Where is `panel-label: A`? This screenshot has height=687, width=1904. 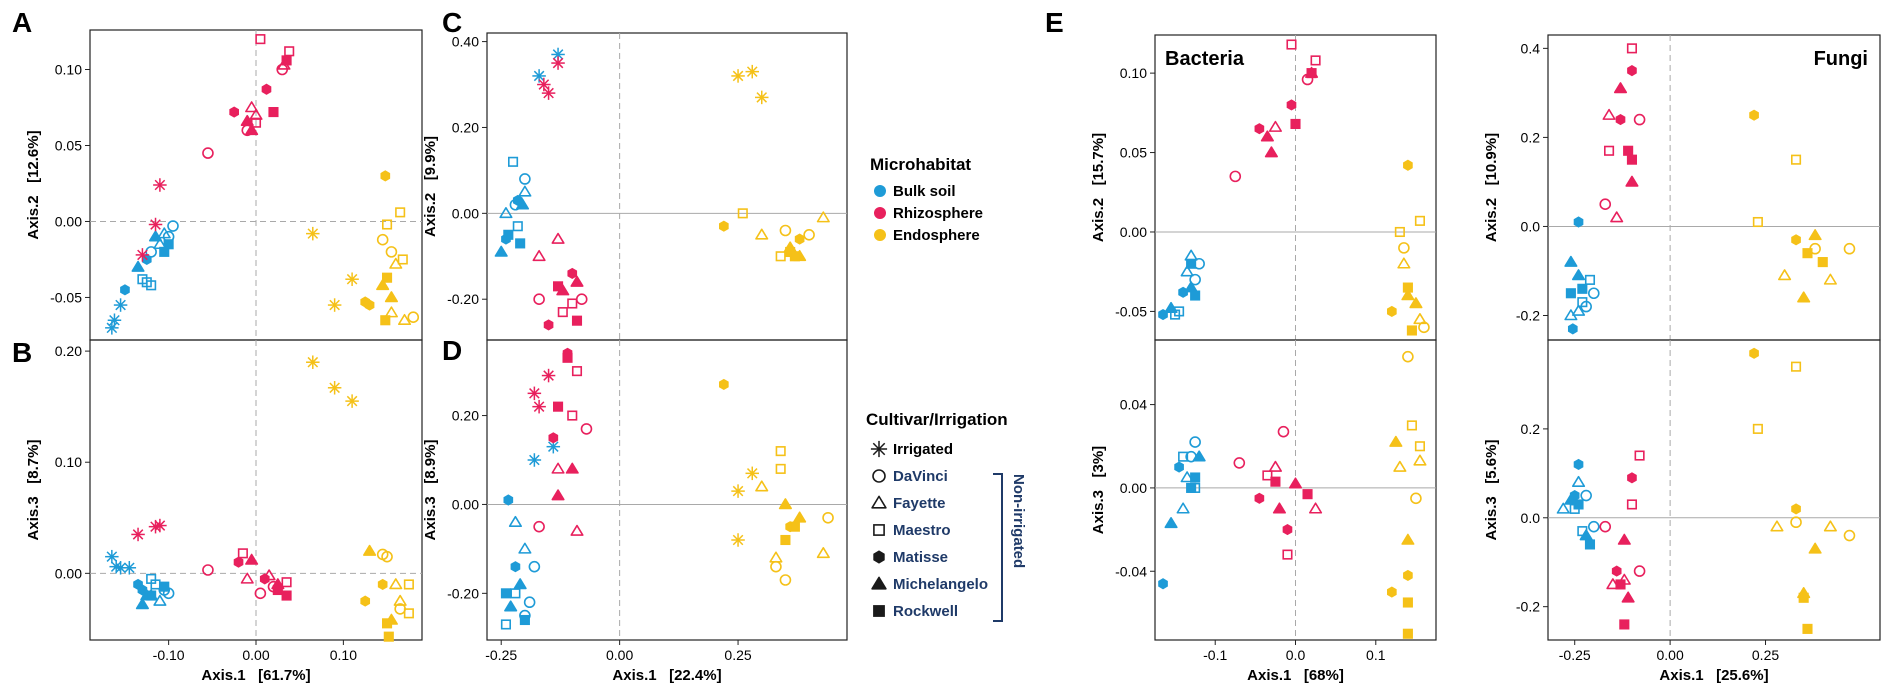 panel-label: A is located at coordinates (22, 22).